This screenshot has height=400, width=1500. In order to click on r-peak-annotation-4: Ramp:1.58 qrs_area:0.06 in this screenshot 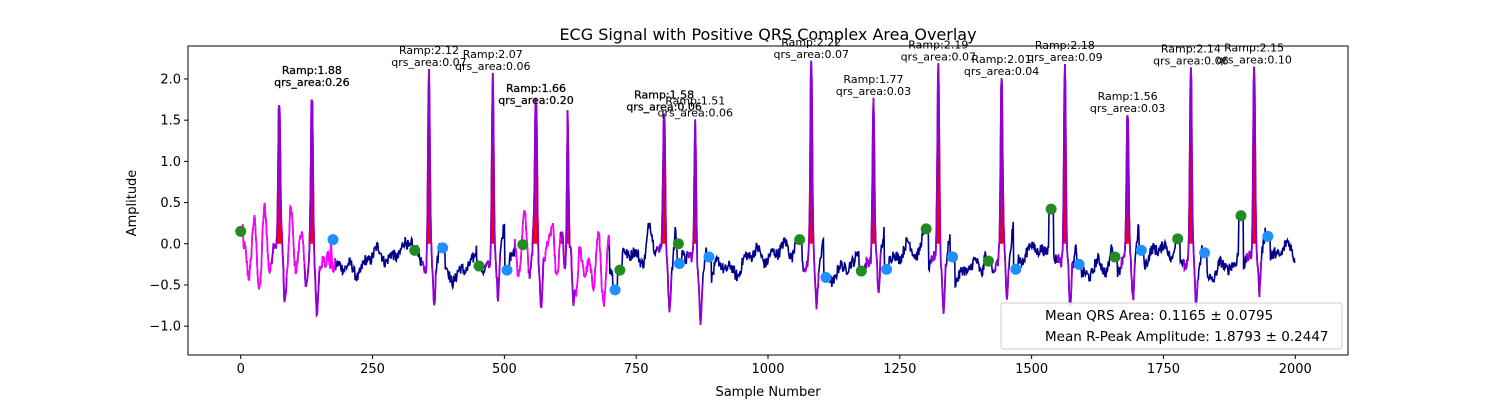, I will do `click(663, 101)`.